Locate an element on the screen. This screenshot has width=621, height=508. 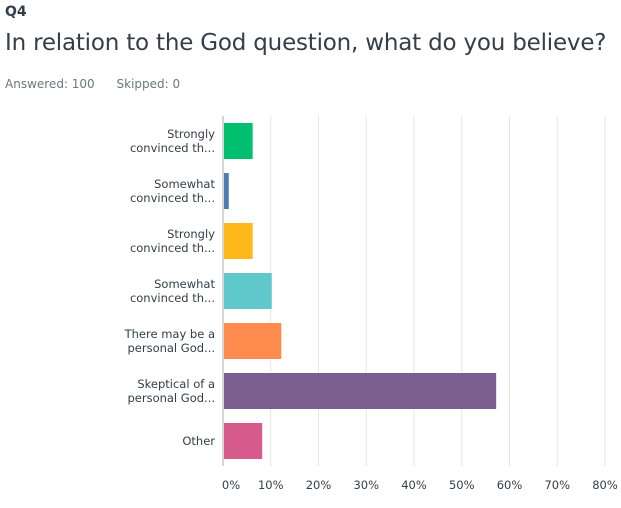
x-tick-label: 80% is located at coordinates (605, 485).